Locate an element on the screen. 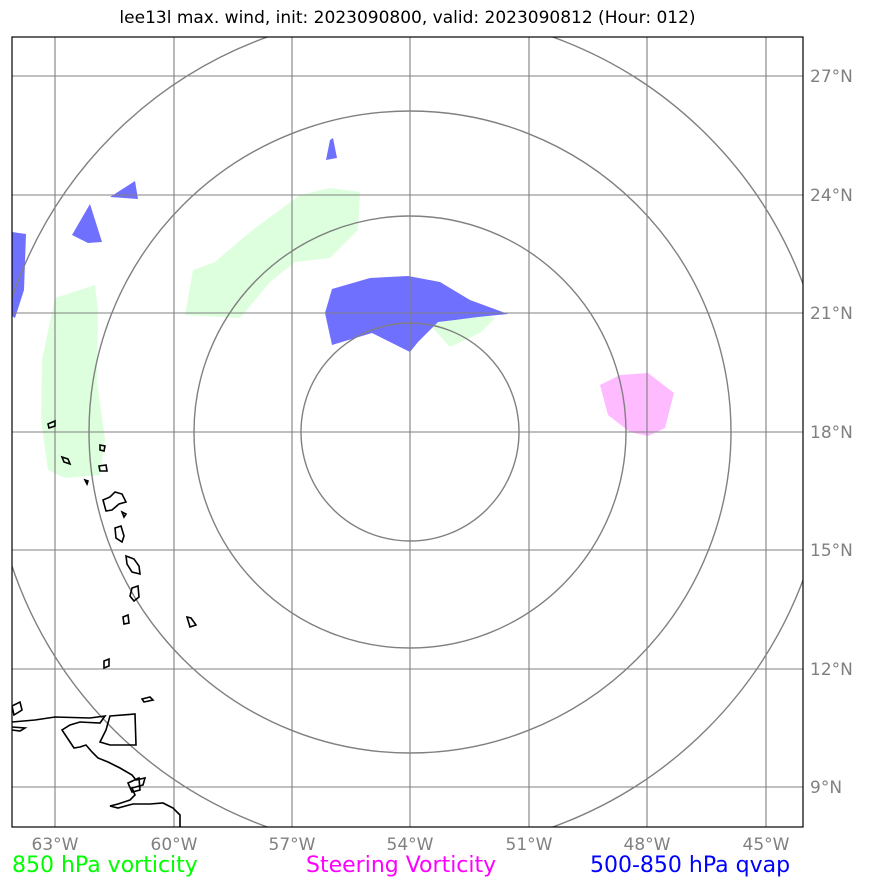 The height and width of the screenshot is (891, 873). lon-tick-label: 48°W is located at coordinates (647, 845).